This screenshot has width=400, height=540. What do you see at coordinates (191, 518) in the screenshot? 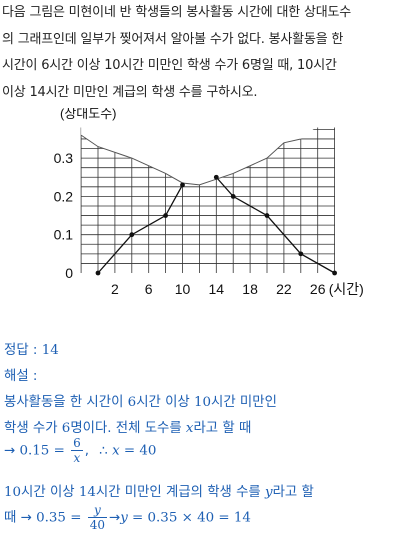
I see `result: = 0.35 × 40 = 14` at bounding box center [191, 518].